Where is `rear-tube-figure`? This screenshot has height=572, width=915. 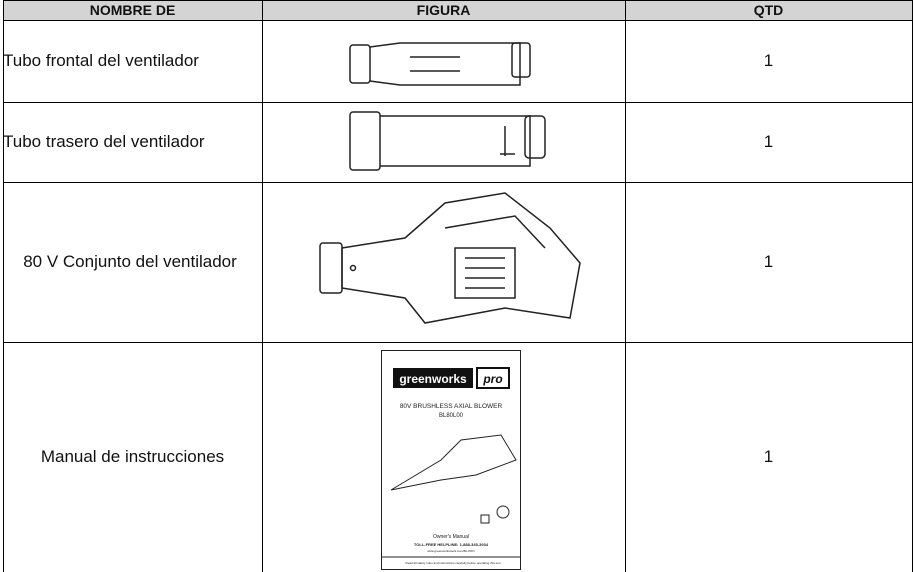
rear-tube-figure is located at coordinates (447, 141).